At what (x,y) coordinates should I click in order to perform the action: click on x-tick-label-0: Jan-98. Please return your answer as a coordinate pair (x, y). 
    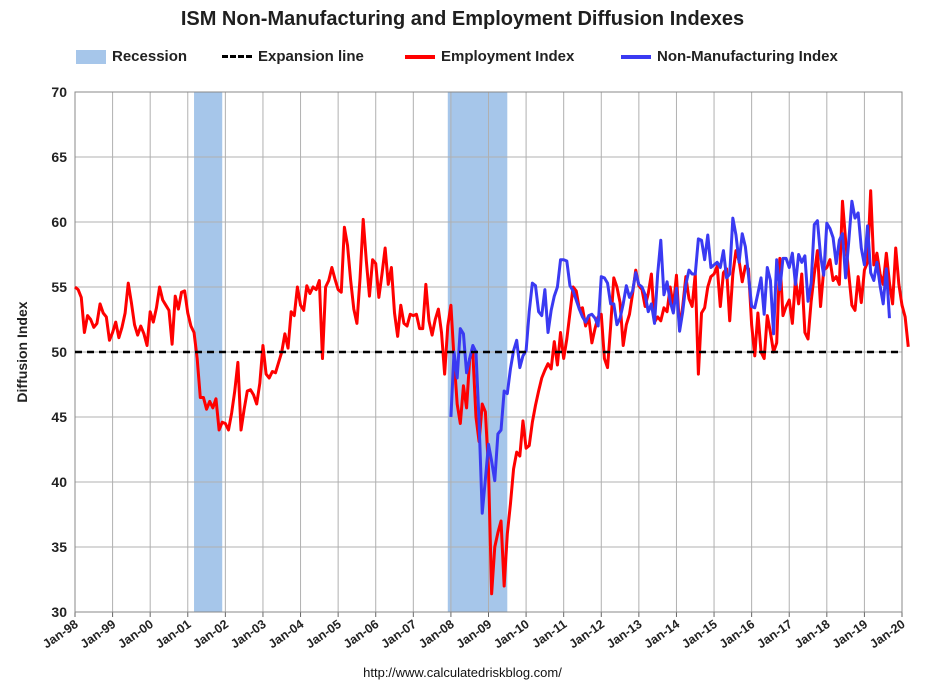
    Looking at the image, I should click on (60, 634).